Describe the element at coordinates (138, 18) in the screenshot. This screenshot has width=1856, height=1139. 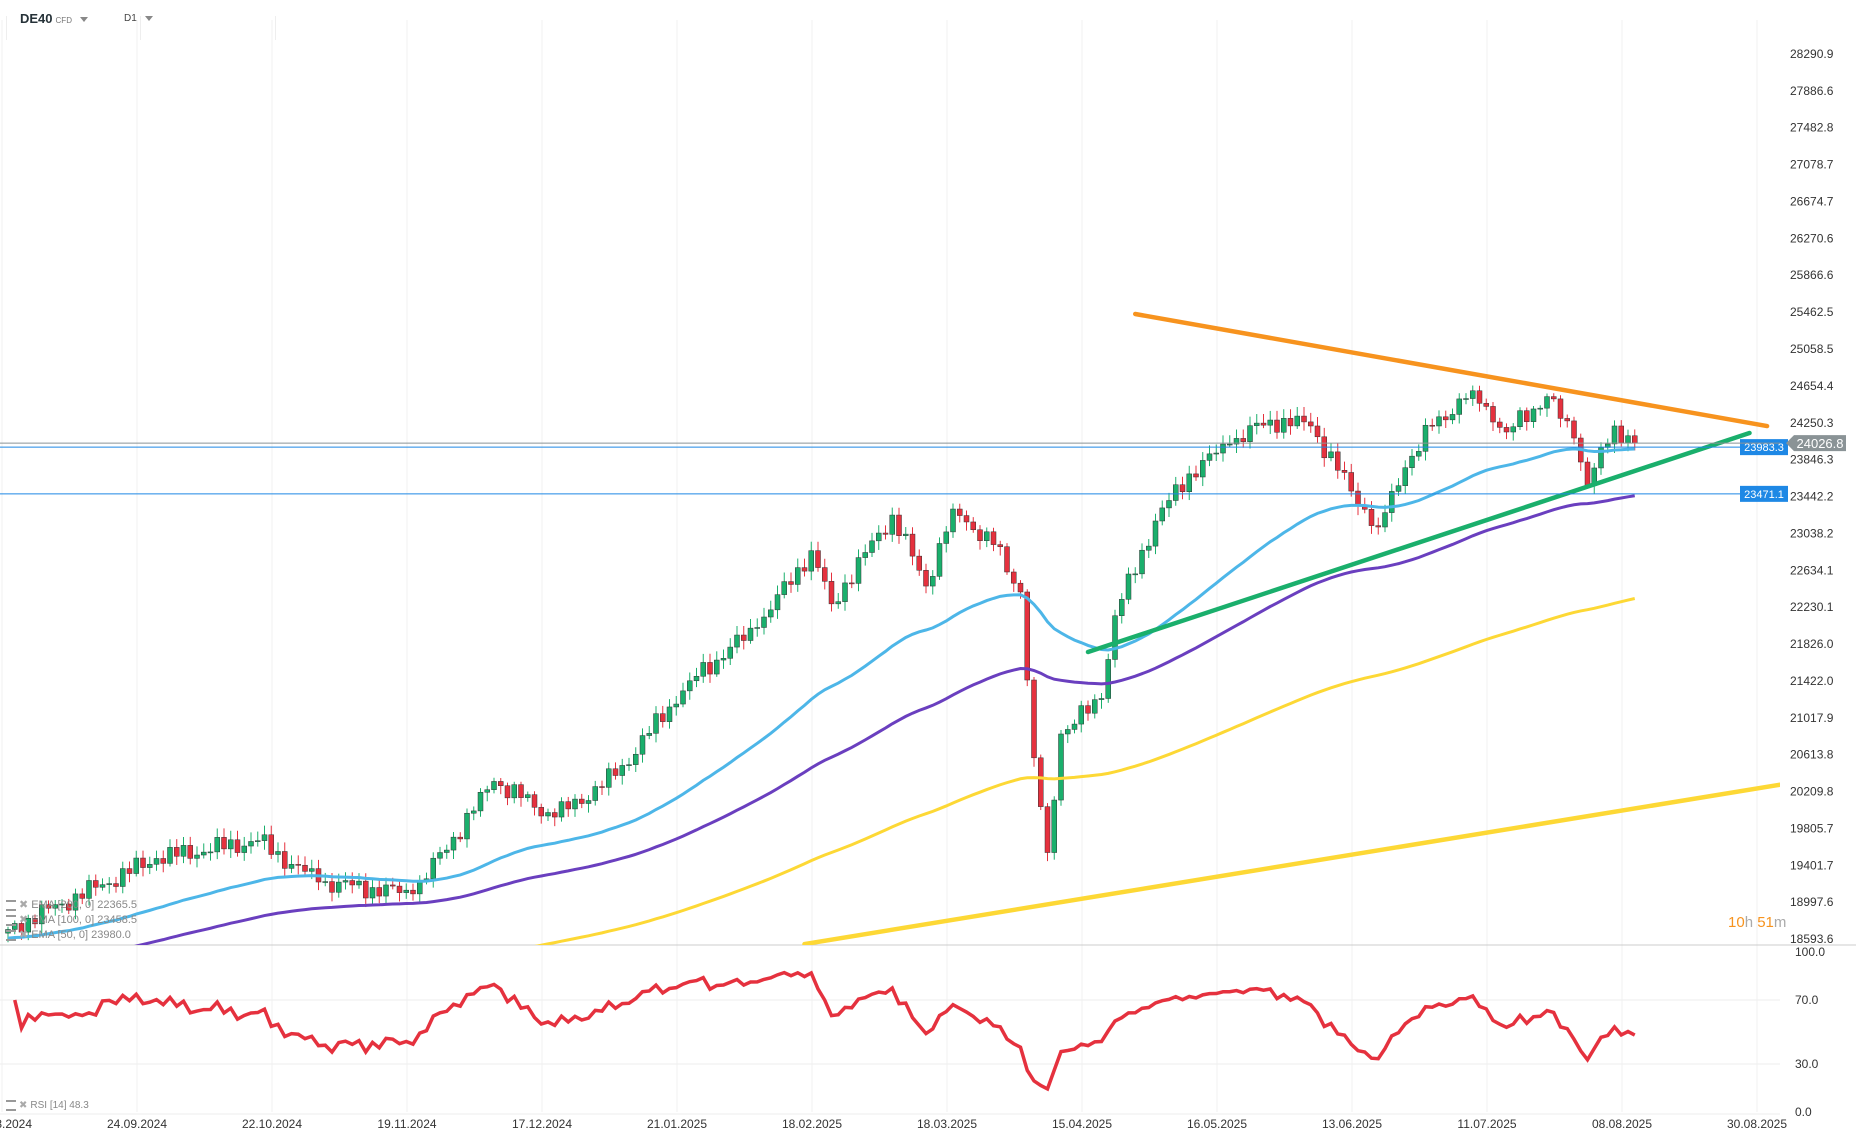
I see `timeframe-selector: D1` at that location.